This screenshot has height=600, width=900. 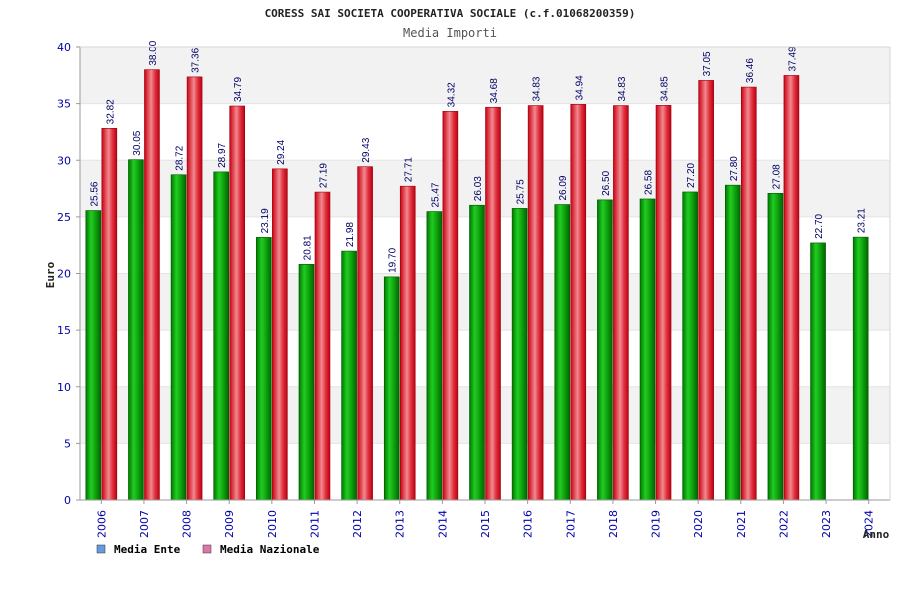 I want to click on label-media-ente-2020: 27.20, so click(x=691, y=174).